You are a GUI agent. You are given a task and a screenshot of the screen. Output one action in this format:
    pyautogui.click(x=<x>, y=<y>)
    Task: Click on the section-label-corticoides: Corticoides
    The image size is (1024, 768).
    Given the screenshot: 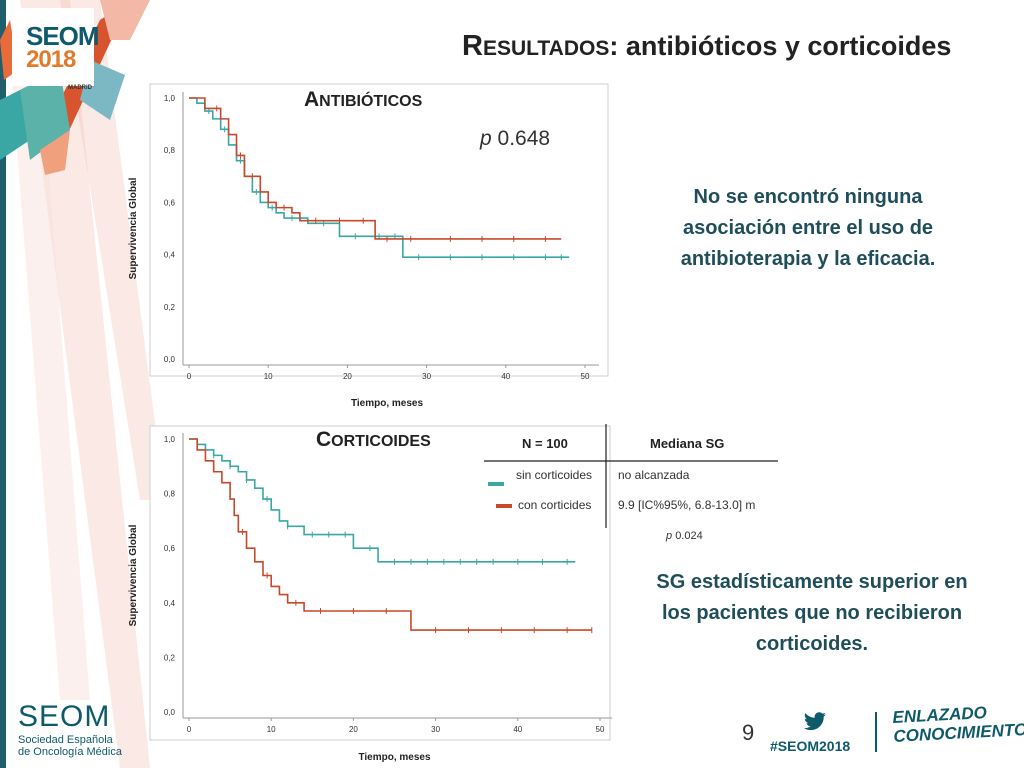 What is the action you would take?
    pyautogui.click(x=373, y=439)
    